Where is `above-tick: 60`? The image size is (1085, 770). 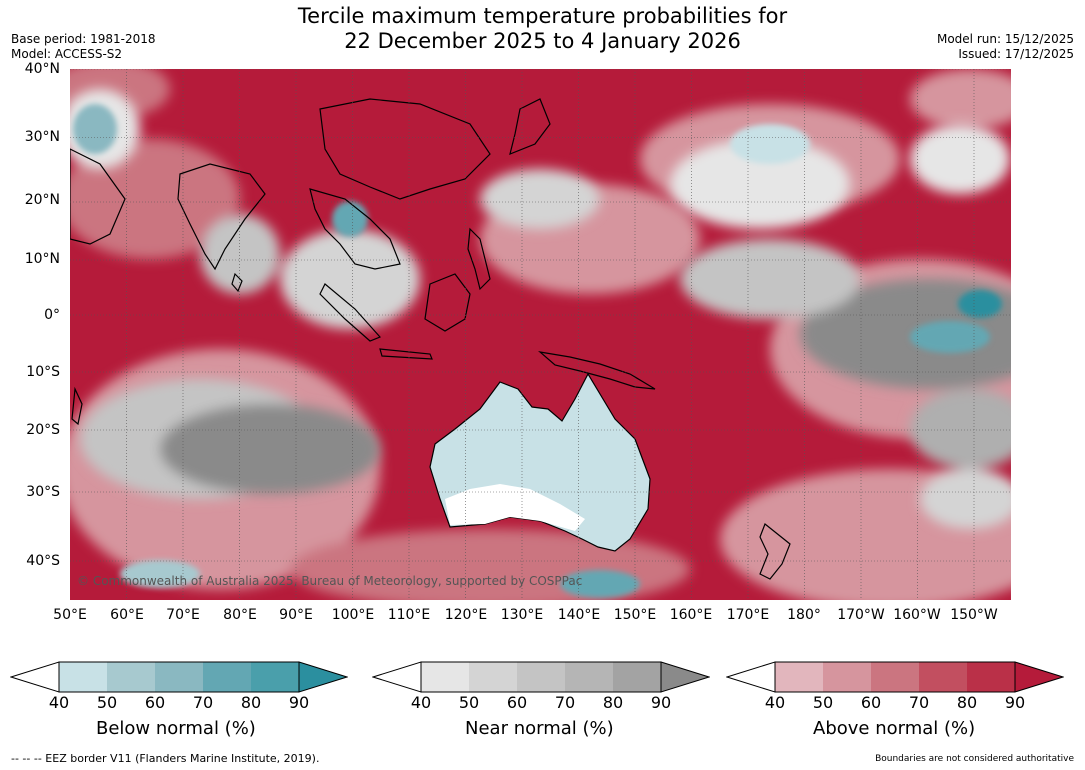 above-tick: 60 is located at coordinates (871, 702).